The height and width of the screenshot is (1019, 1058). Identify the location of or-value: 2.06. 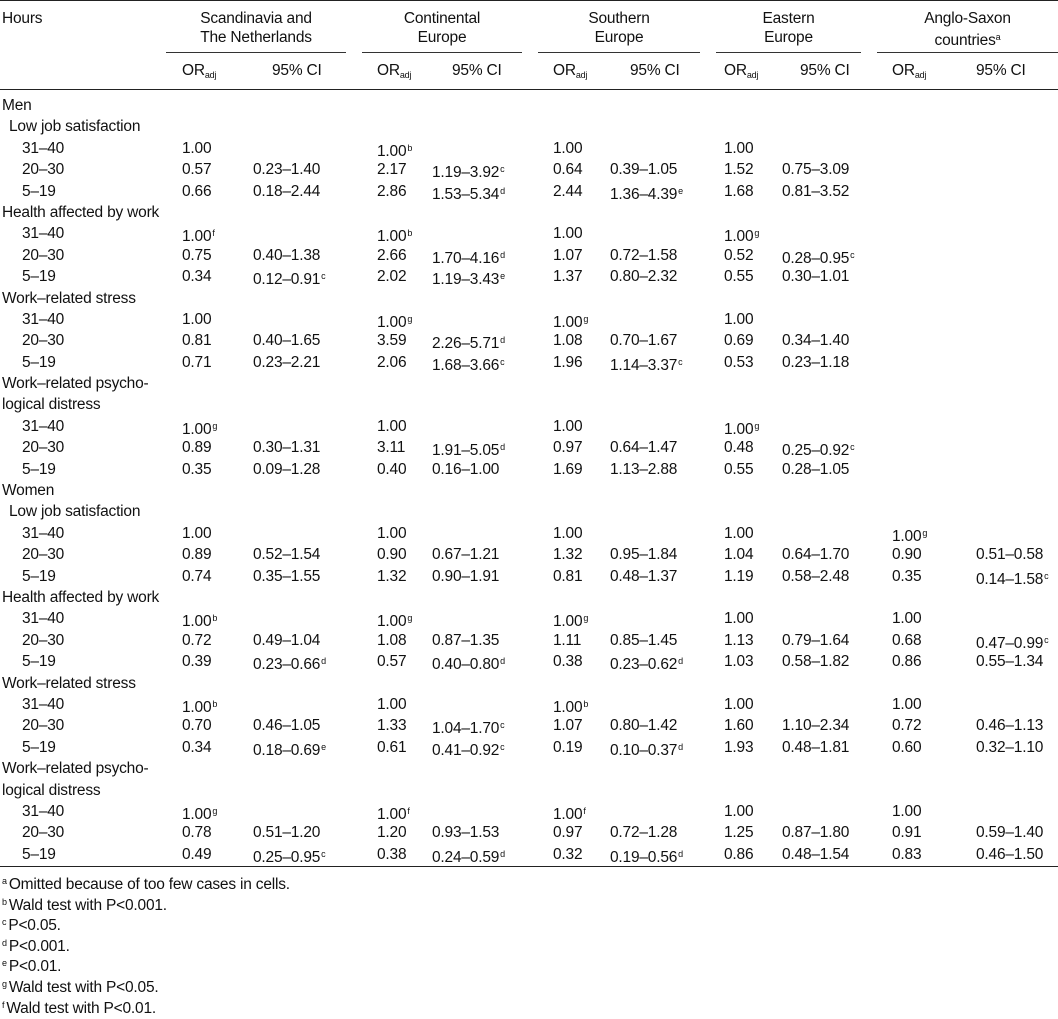
(392, 362).